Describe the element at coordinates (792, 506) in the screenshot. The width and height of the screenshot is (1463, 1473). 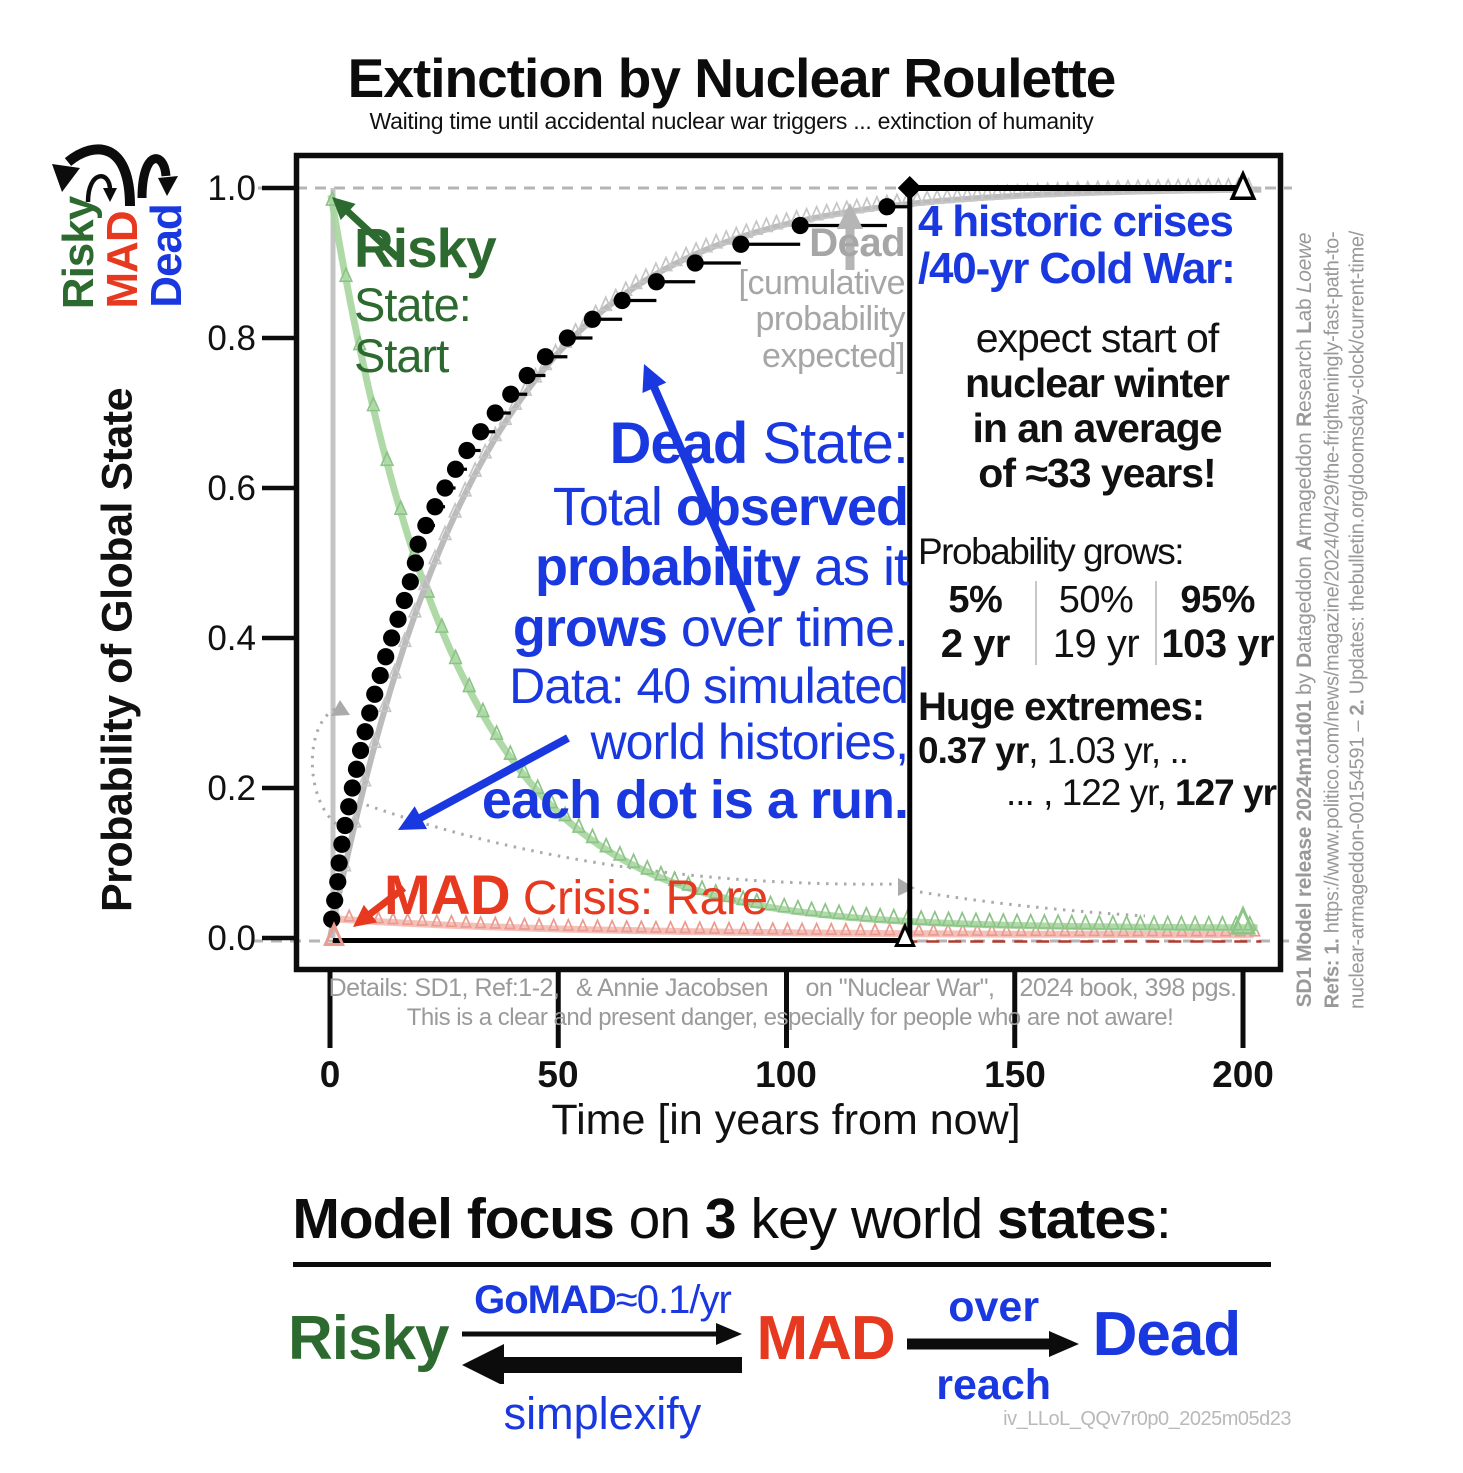
I see `text-segment: observed` at that location.